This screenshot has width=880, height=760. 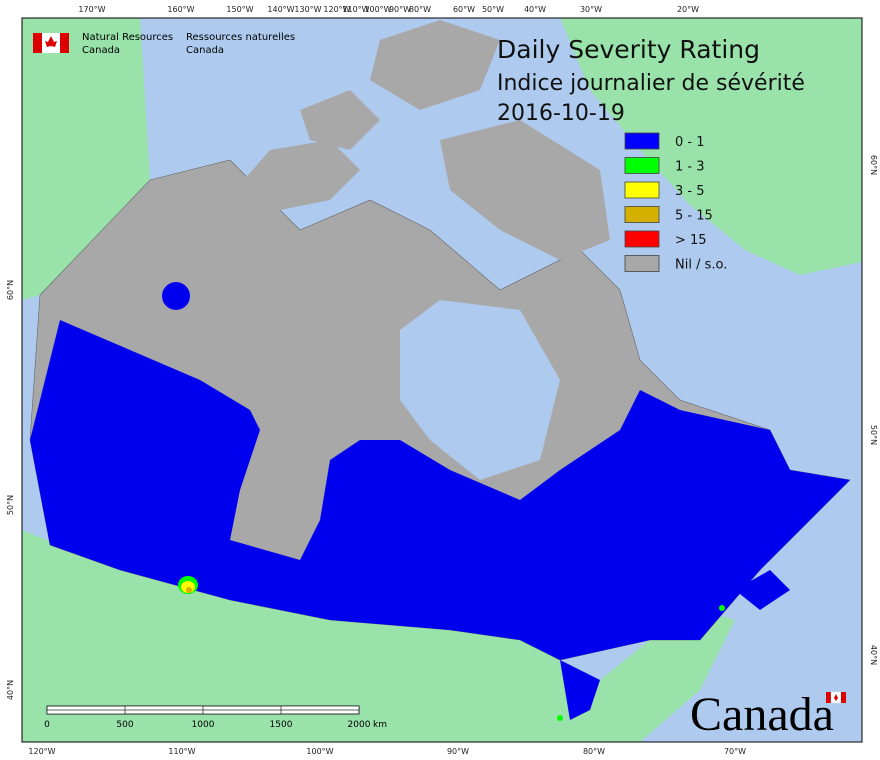 I want to click on legend: 0 - 1 1 - 3 3 - 5 5 - 15 > 15 Nil / s.o., so click(x=675, y=202).